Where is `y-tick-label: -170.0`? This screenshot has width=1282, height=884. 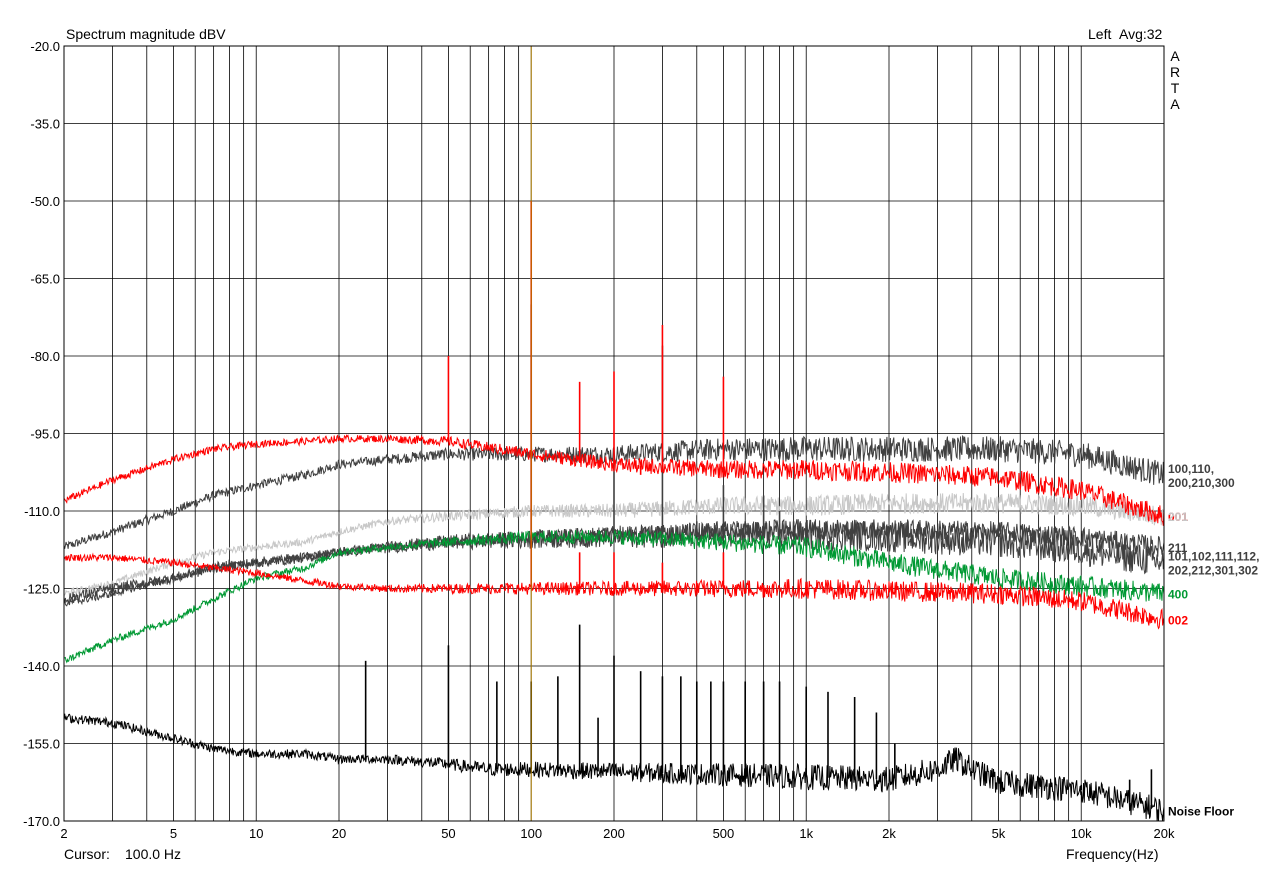 y-tick-label: -170.0 is located at coordinates (41, 821).